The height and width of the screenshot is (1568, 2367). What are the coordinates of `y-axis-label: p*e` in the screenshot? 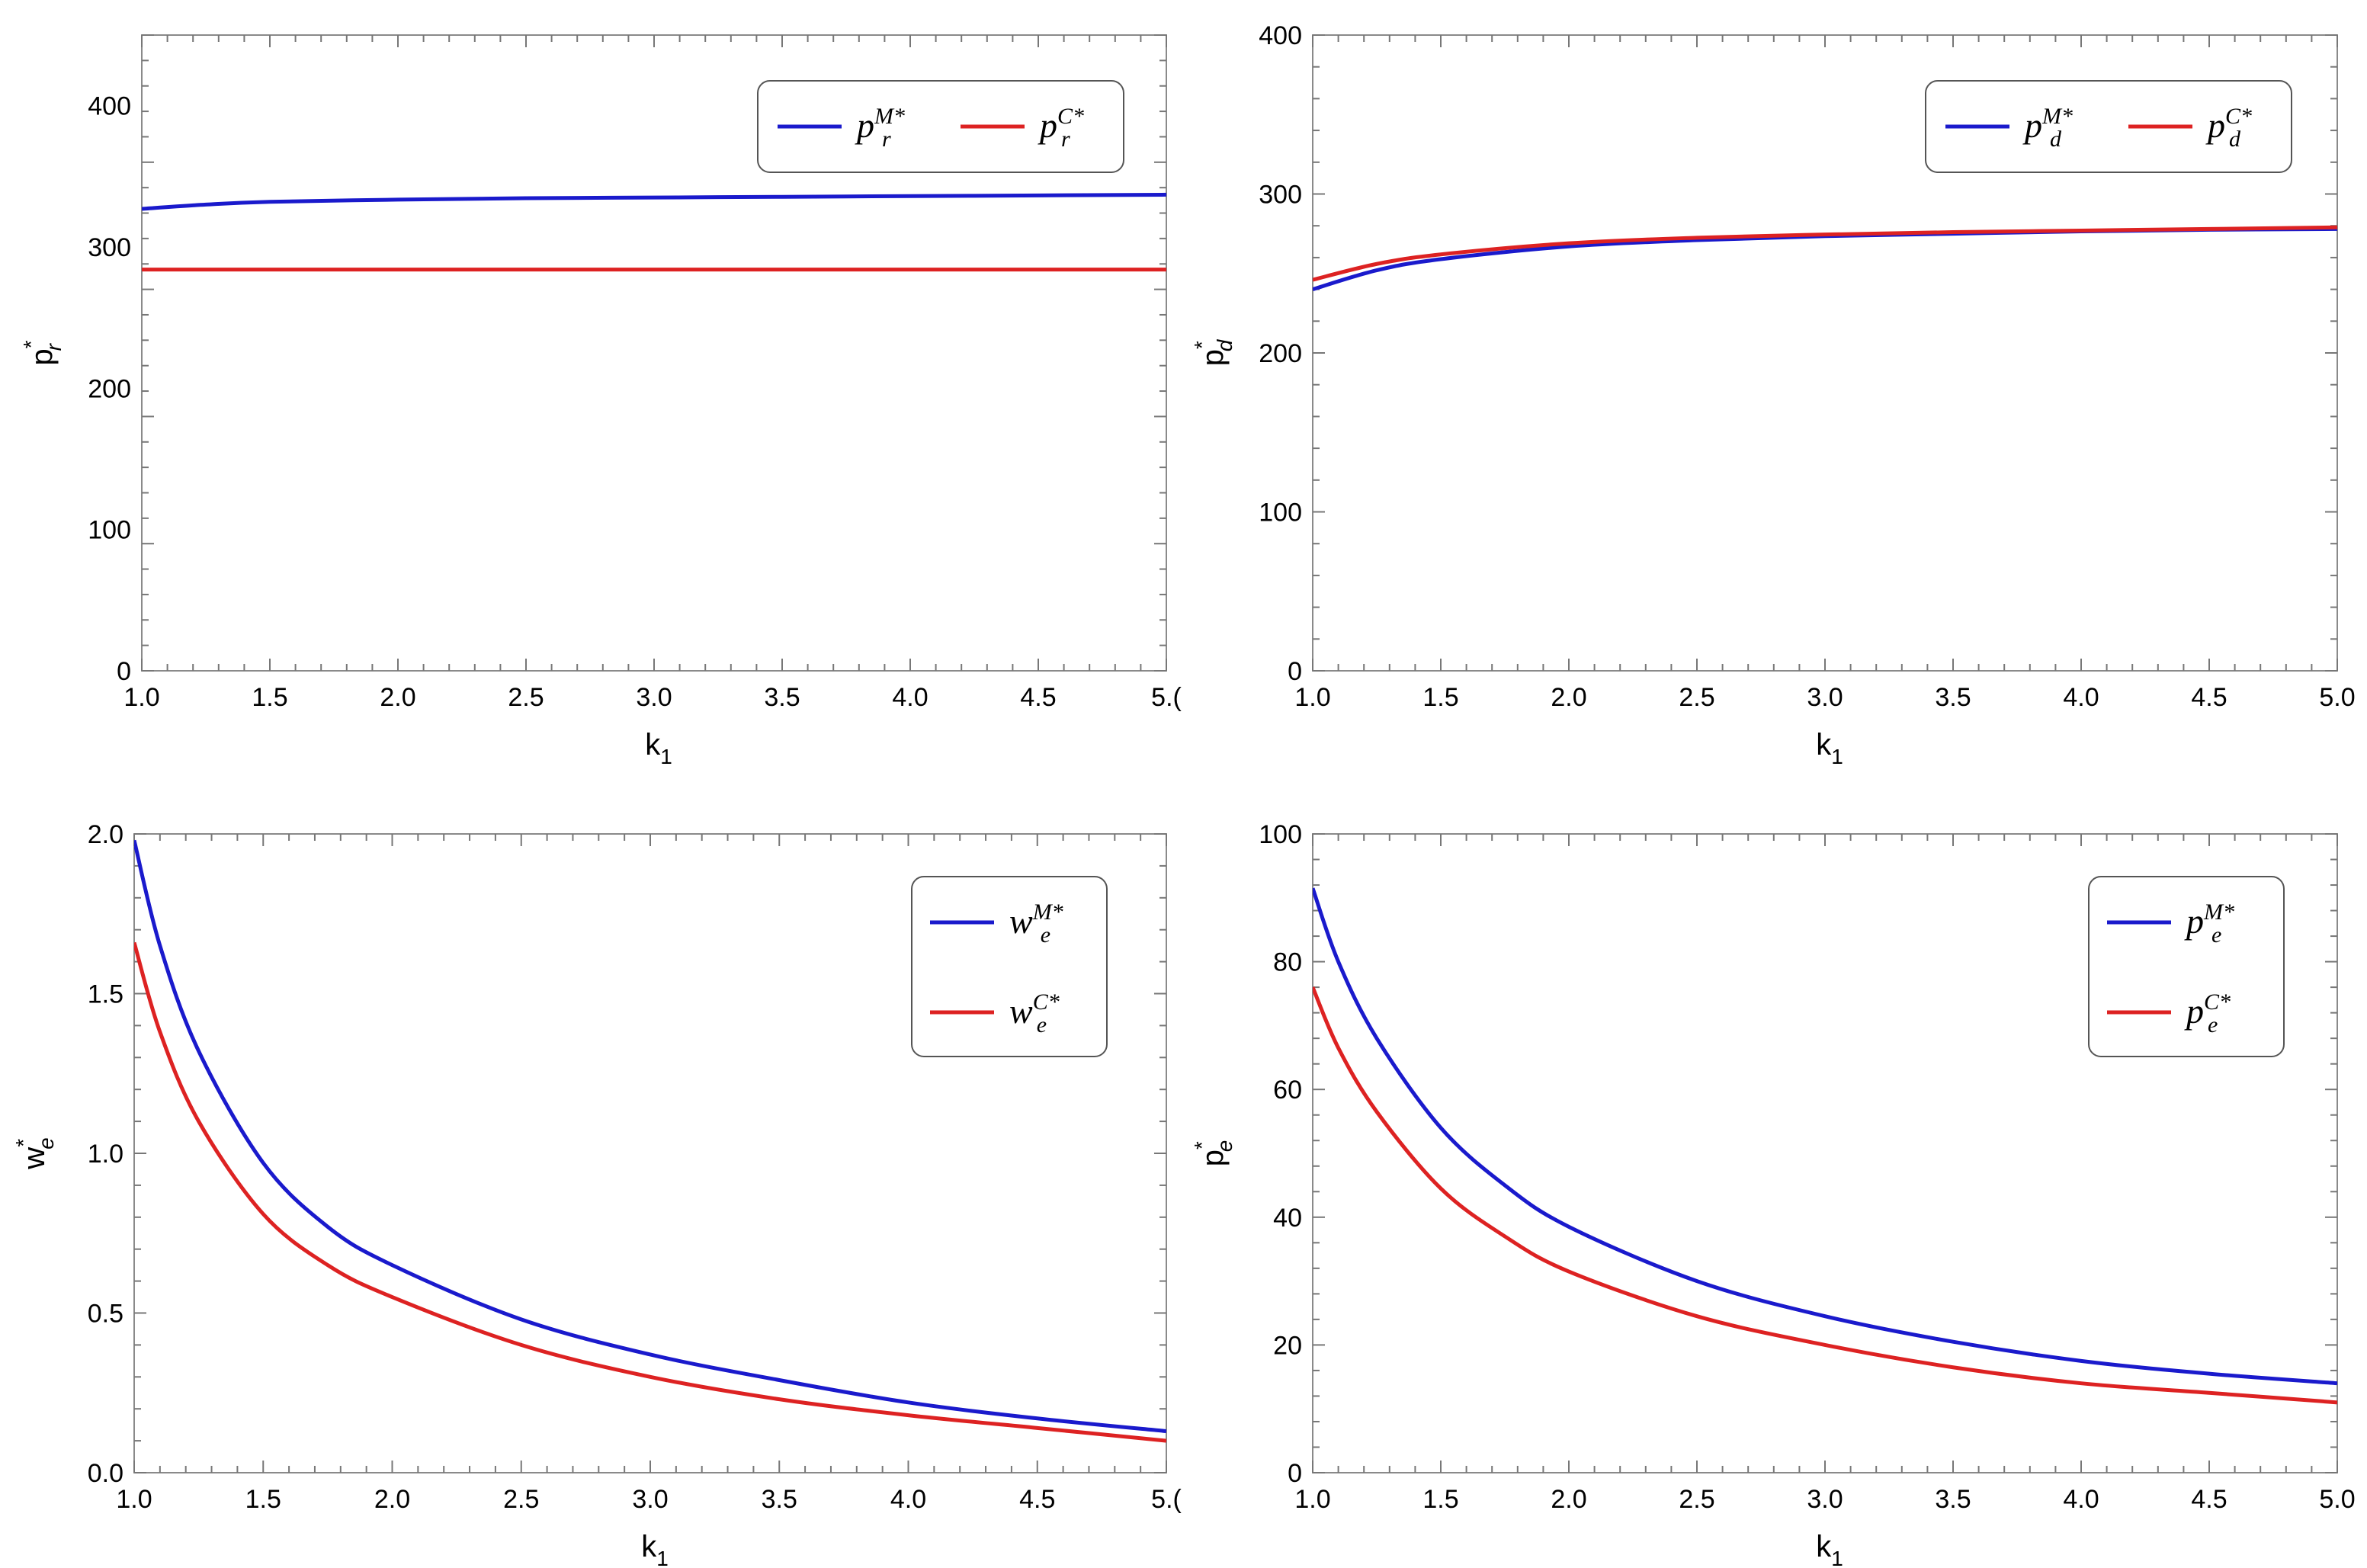 It's located at (1213, 1153).